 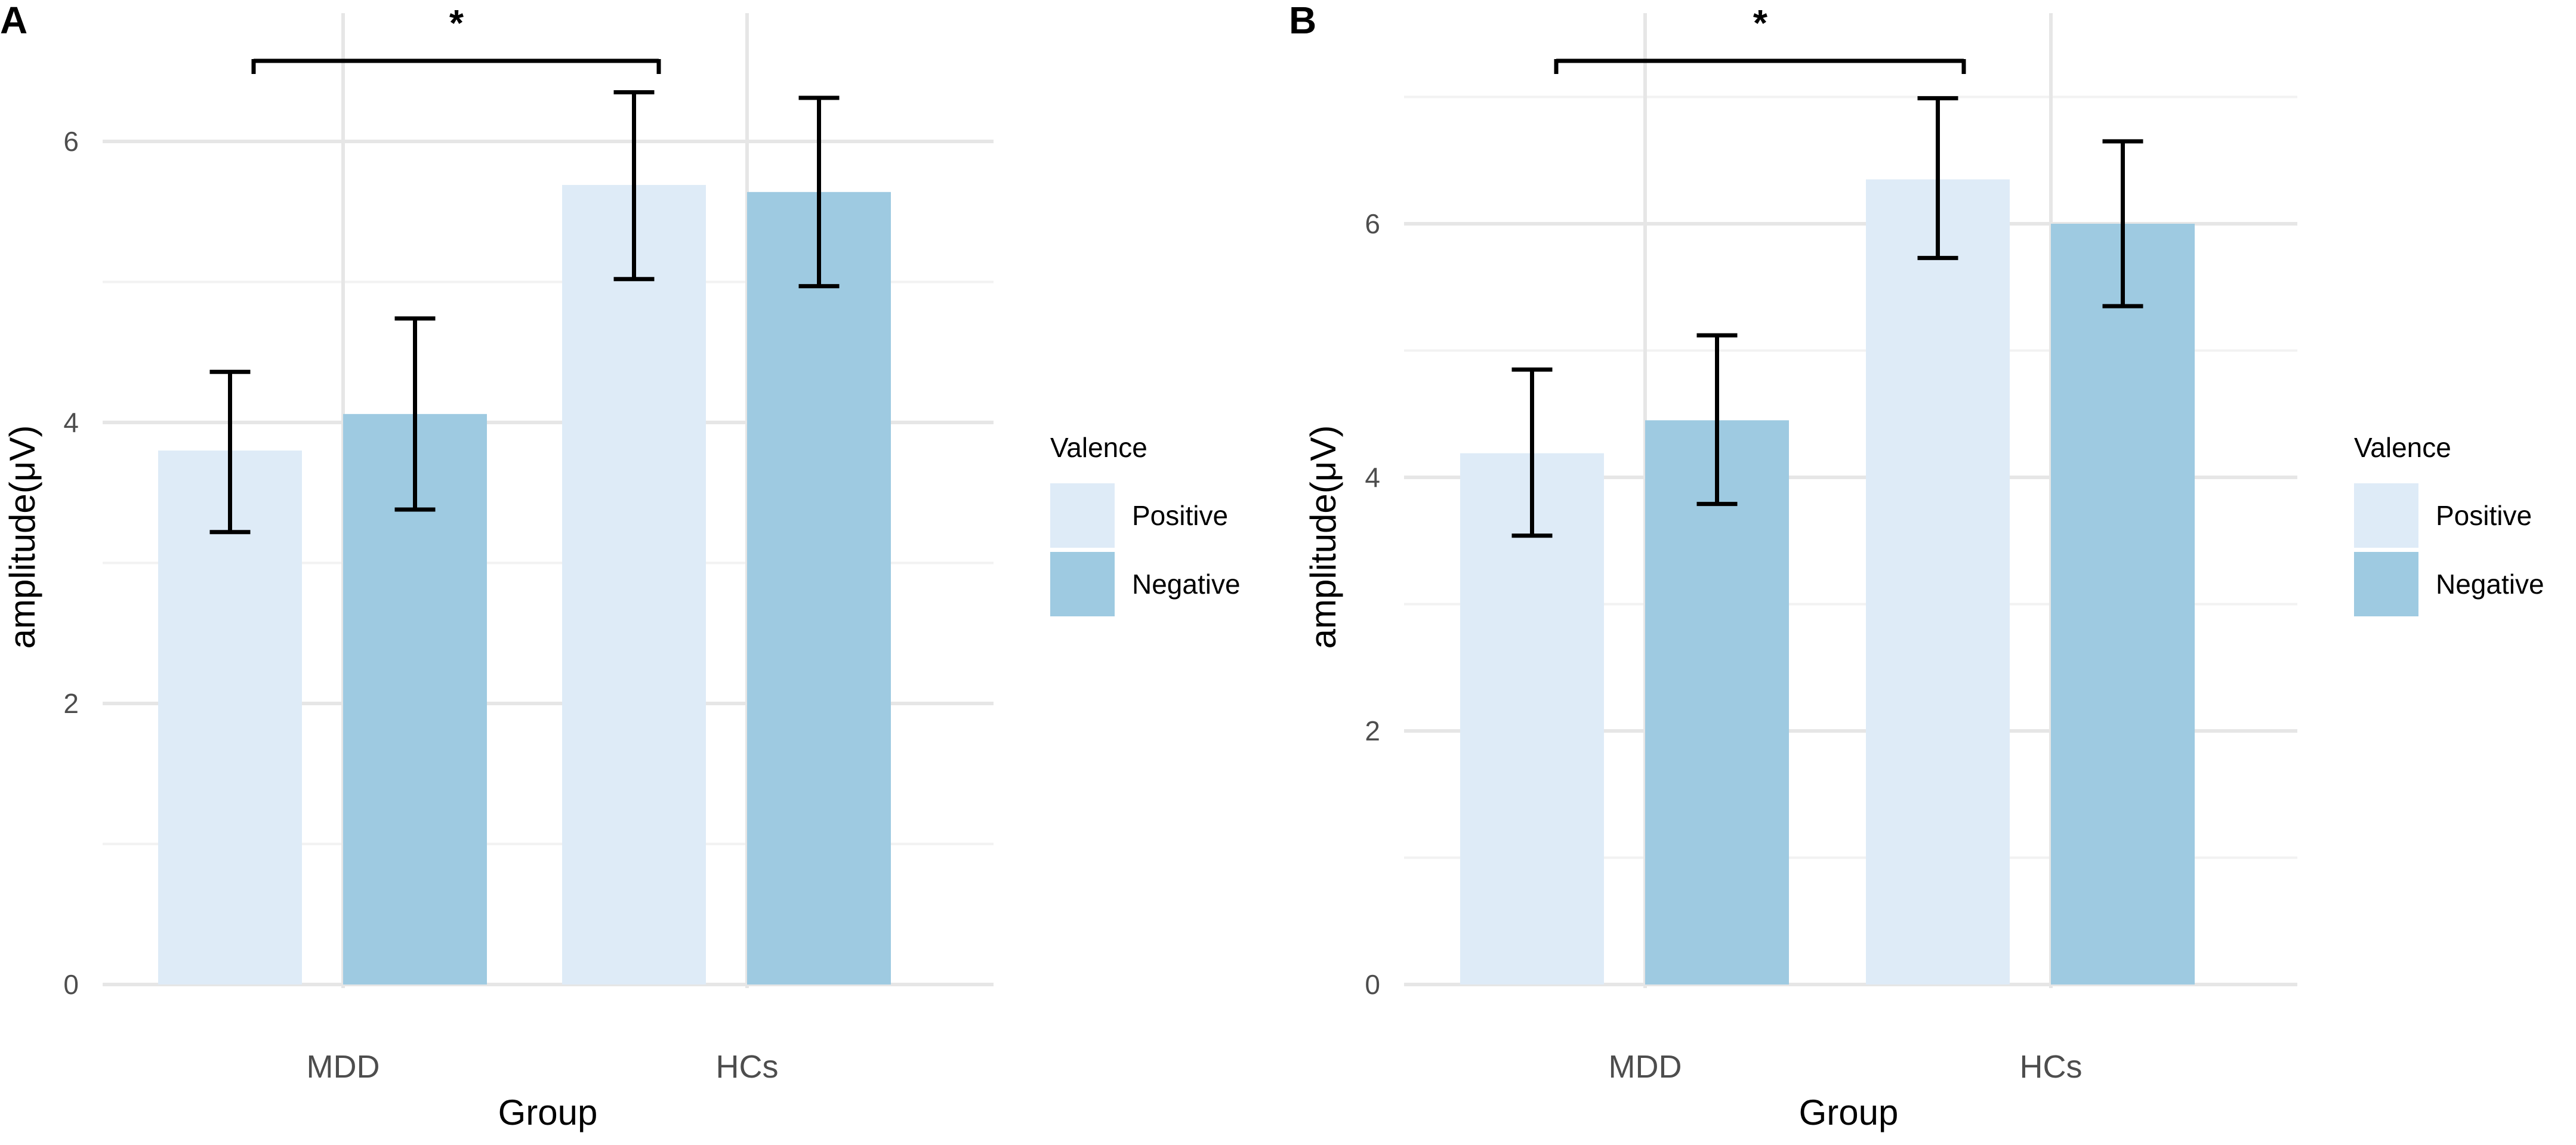 What do you see at coordinates (1303, 21) in the screenshot?
I see `panel-label: B` at bounding box center [1303, 21].